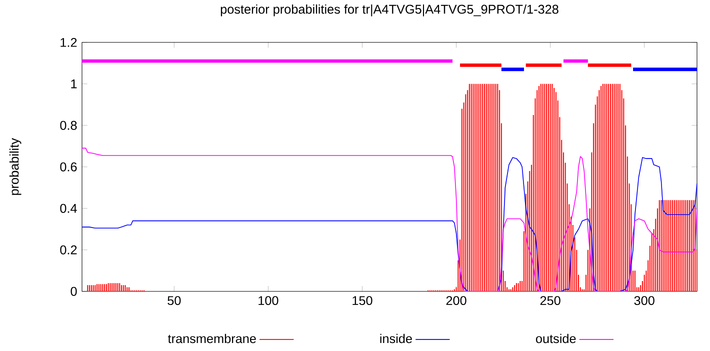  Describe the element at coordinates (212, 338) in the screenshot. I see `legend-label: transmembrane` at that location.